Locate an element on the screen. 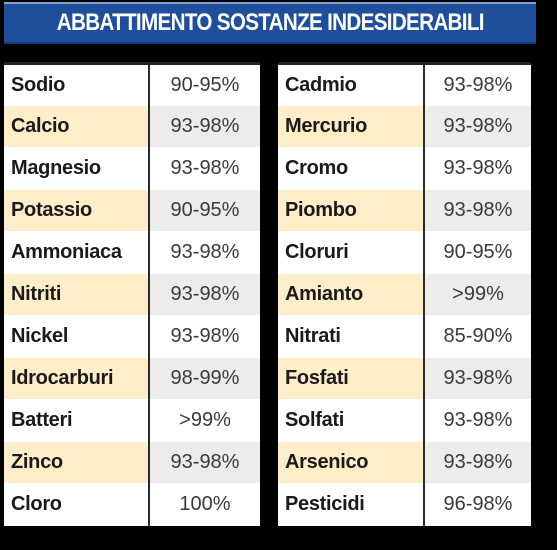  table-row: Piombo 93-98% is located at coordinates (404, 210).